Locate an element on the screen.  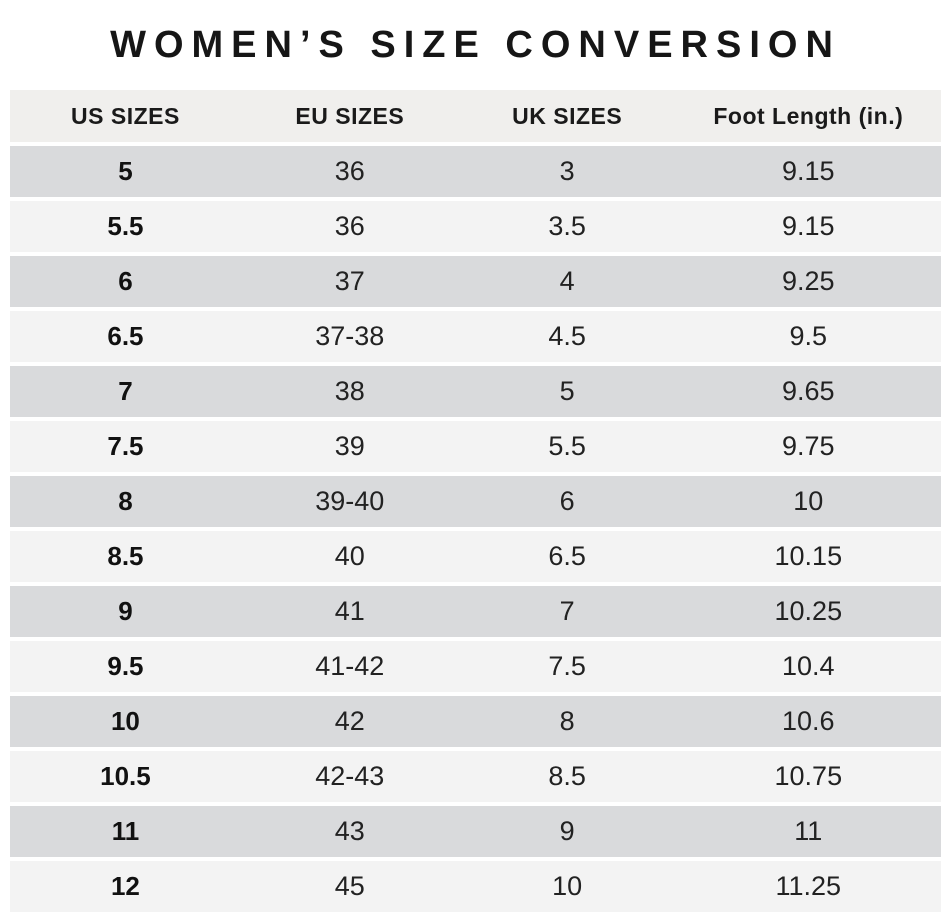
table-cell: 9.65 is located at coordinates (808, 391).